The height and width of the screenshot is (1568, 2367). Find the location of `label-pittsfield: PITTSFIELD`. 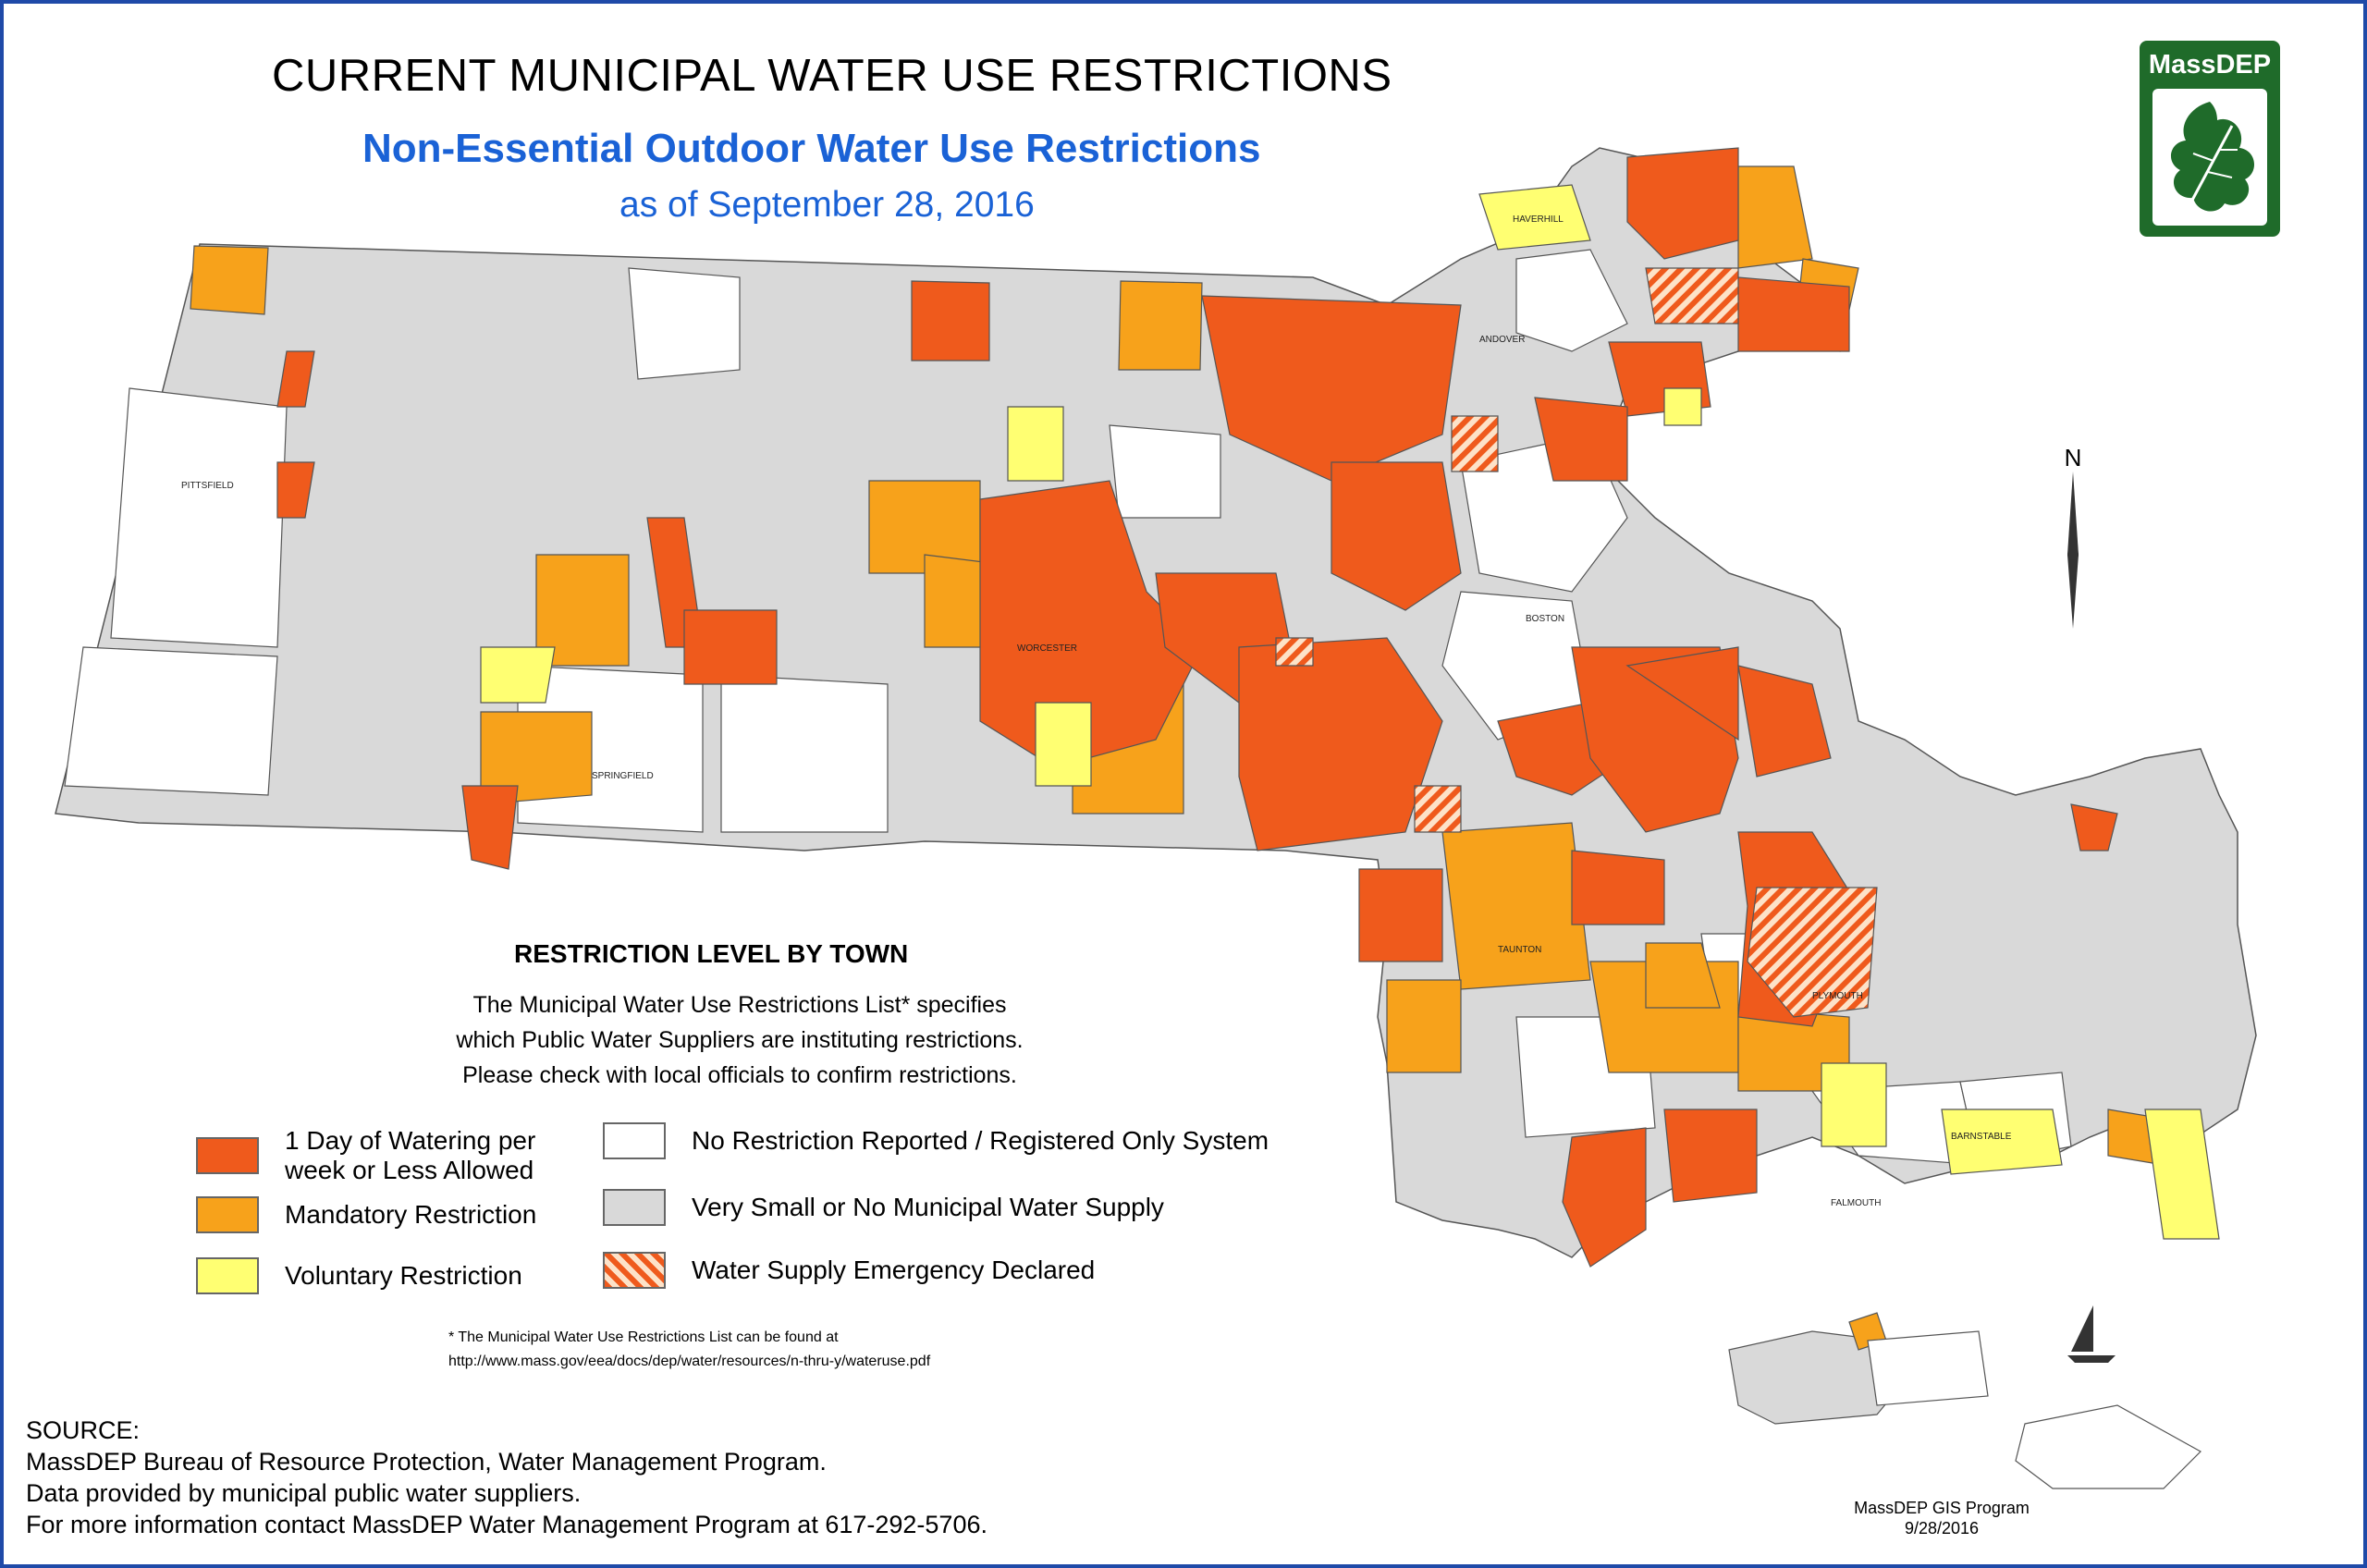

label-pittsfield: PITTSFIELD is located at coordinates (207, 486).